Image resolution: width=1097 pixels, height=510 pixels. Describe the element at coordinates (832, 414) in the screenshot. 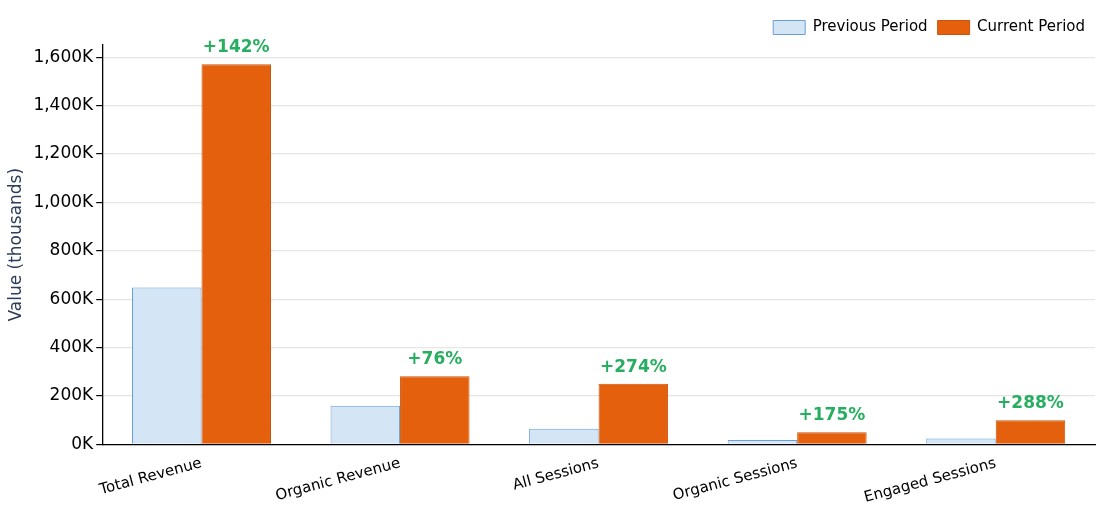

I see `annotation: +175%` at that location.